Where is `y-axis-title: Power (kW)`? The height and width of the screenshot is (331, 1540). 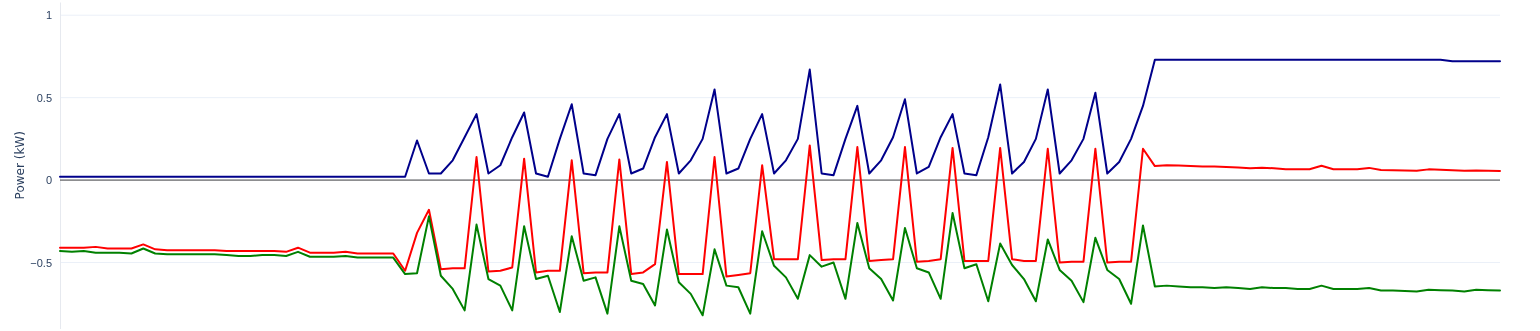 y-axis-title: Power (kW) is located at coordinates (20, 165).